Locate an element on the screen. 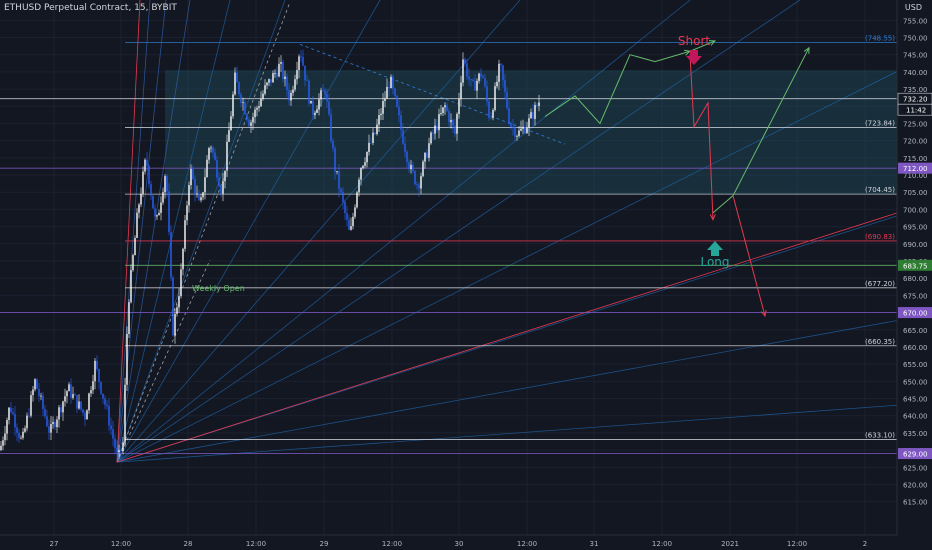 This screenshot has width=932, height=550. y-tick-label: 745.00 is located at coordinates (915, 56).